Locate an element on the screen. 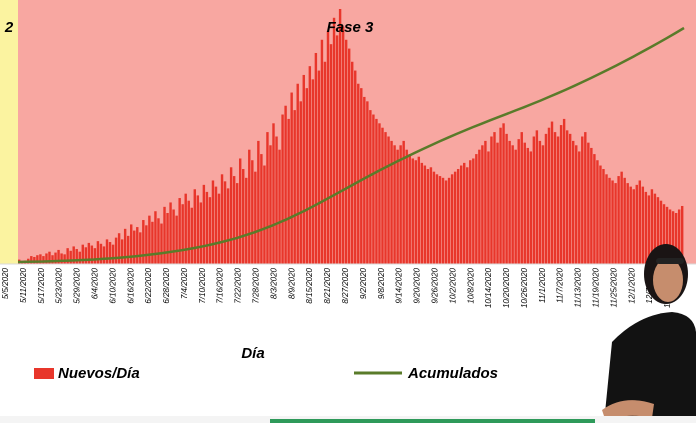 This screenshot has width=696, height=423. bottom-green-bar is located at coordinates (432, 421).